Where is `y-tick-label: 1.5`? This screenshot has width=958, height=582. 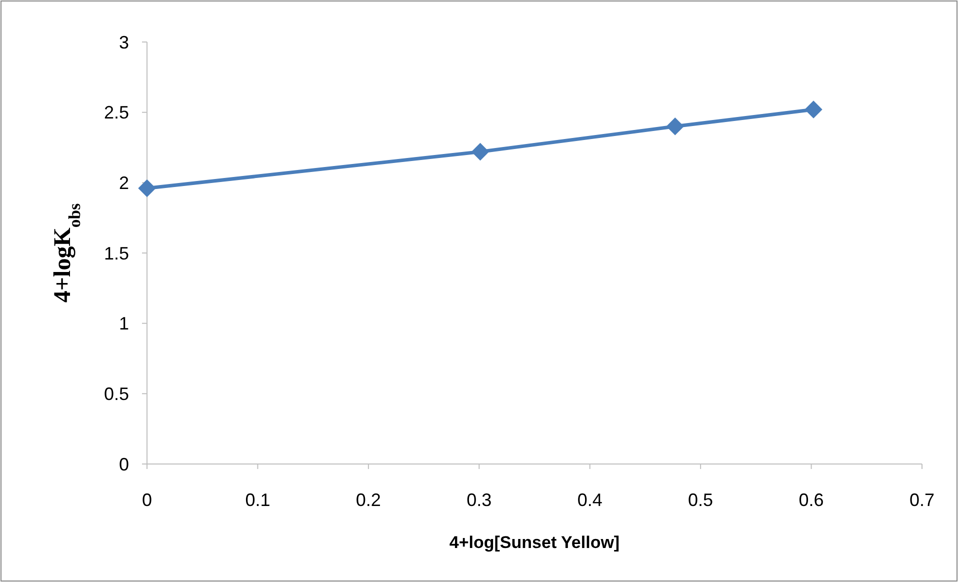 y-tick-label: 1.5 is located at coordinates (116, 253).